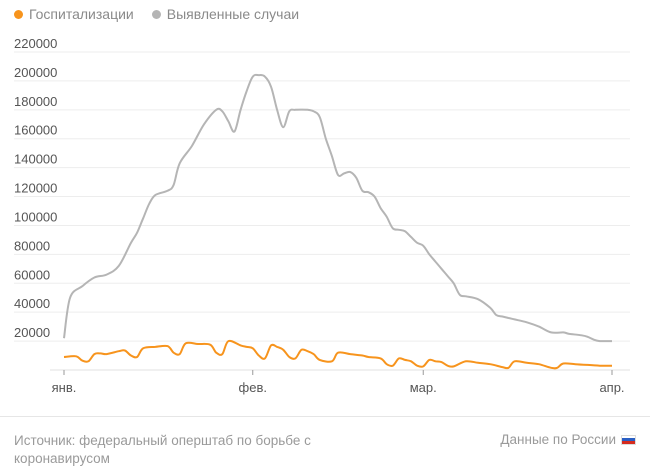 The image size is (650, 475). What do you see at coordinates (611, 387) in the screenshot?
I see `x-tick-label: апр.` at bounding box center [611, 387].